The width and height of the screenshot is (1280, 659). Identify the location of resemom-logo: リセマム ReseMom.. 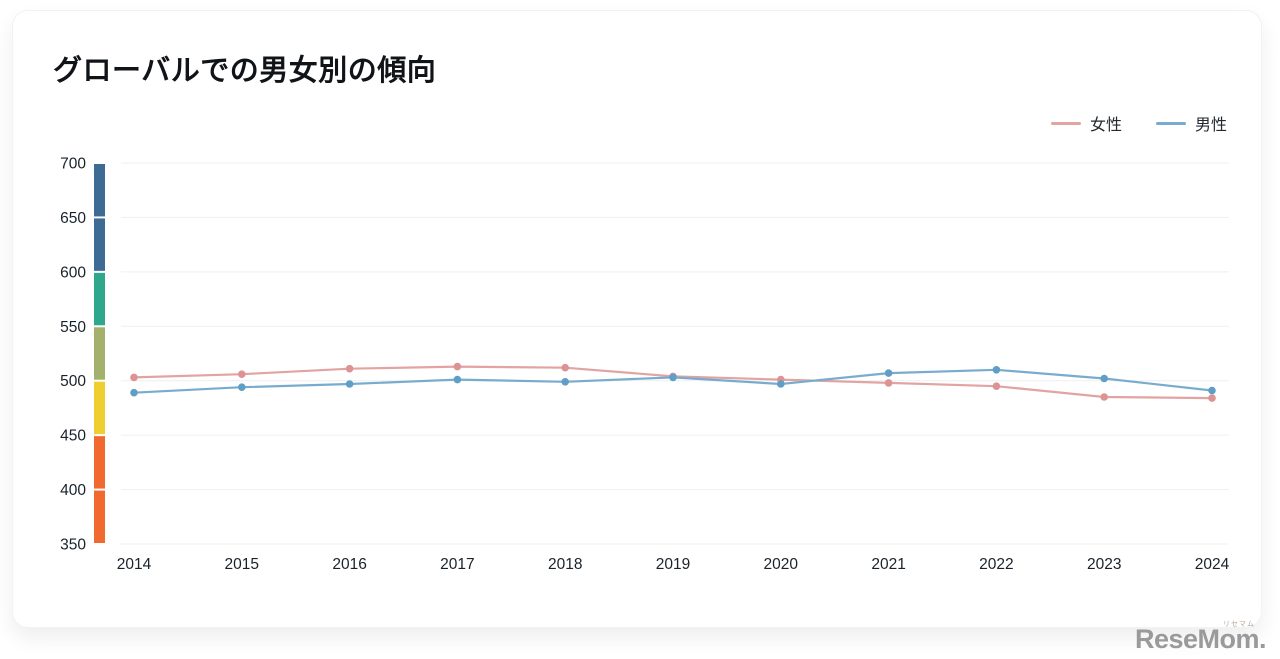
(1200, 637).